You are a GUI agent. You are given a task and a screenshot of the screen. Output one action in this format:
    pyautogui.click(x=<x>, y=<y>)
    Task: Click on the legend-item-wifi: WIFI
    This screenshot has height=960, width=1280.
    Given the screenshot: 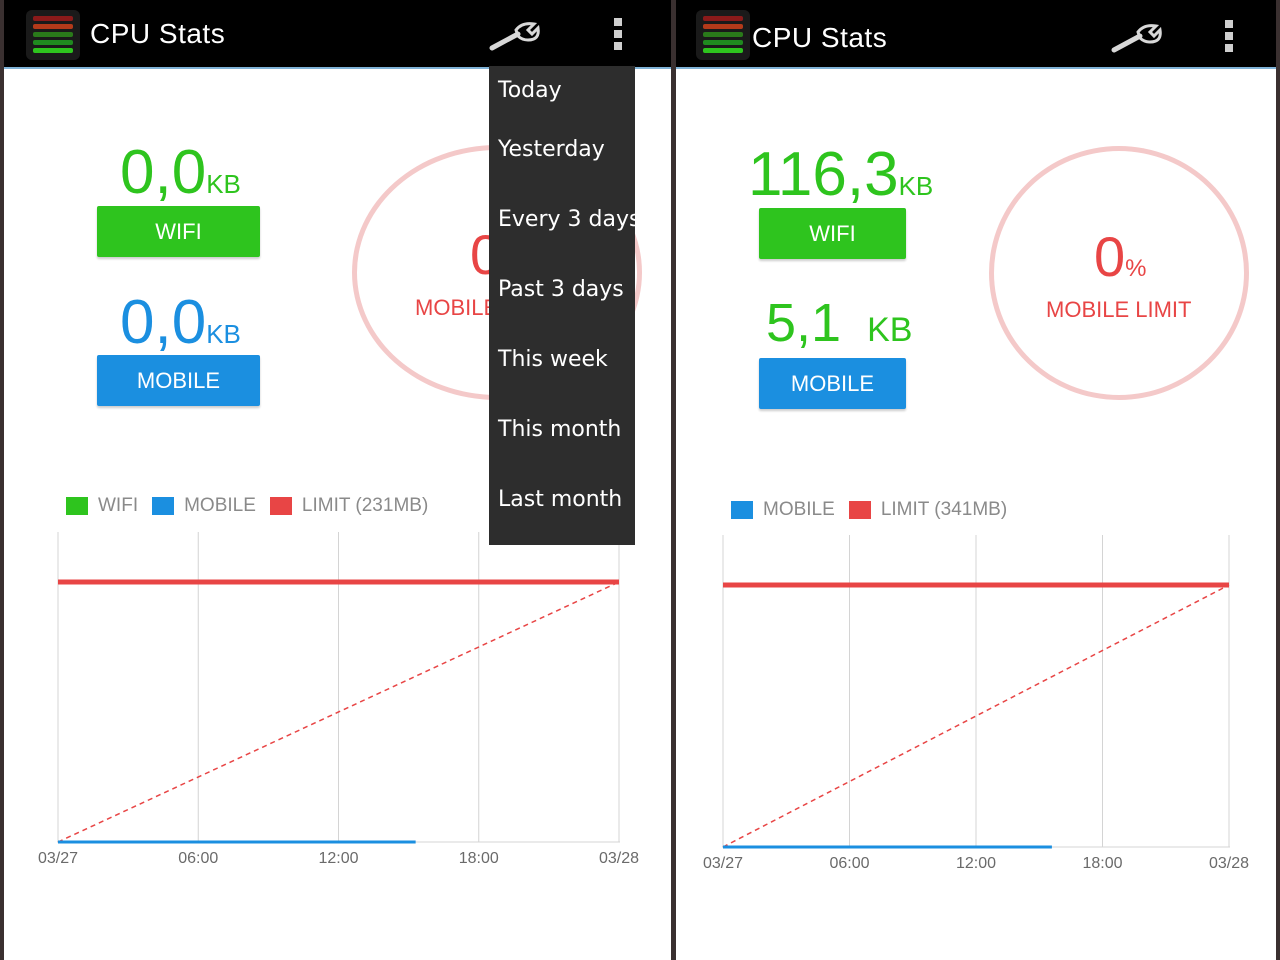 What is the action you would take?
    pyautogui.click(x=102, y=506)
    